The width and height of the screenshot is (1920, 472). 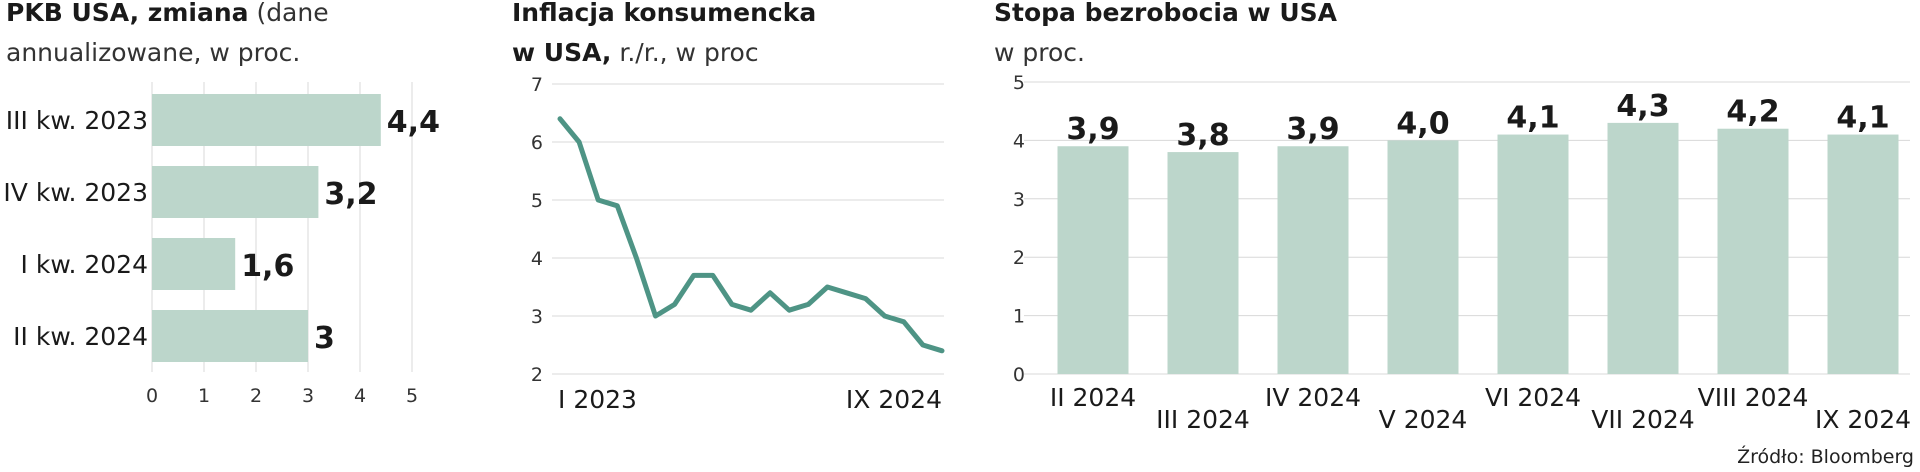 I want to click on inflation-title-light2: r./r., w proc, so click(x=689, y=52).